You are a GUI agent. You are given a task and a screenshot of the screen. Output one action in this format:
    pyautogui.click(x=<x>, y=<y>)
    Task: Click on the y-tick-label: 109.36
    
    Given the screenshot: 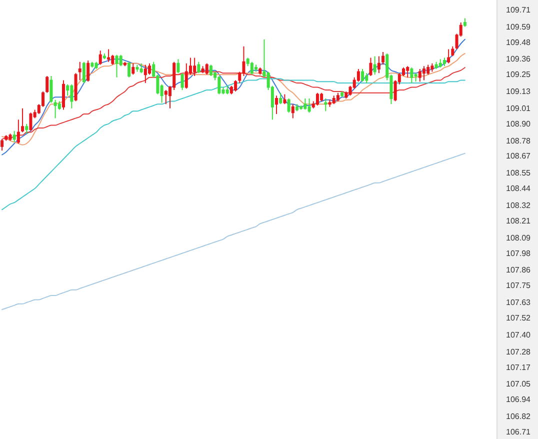 What is the action you would take?
    pyautogui.click(x=519, y=59)
    